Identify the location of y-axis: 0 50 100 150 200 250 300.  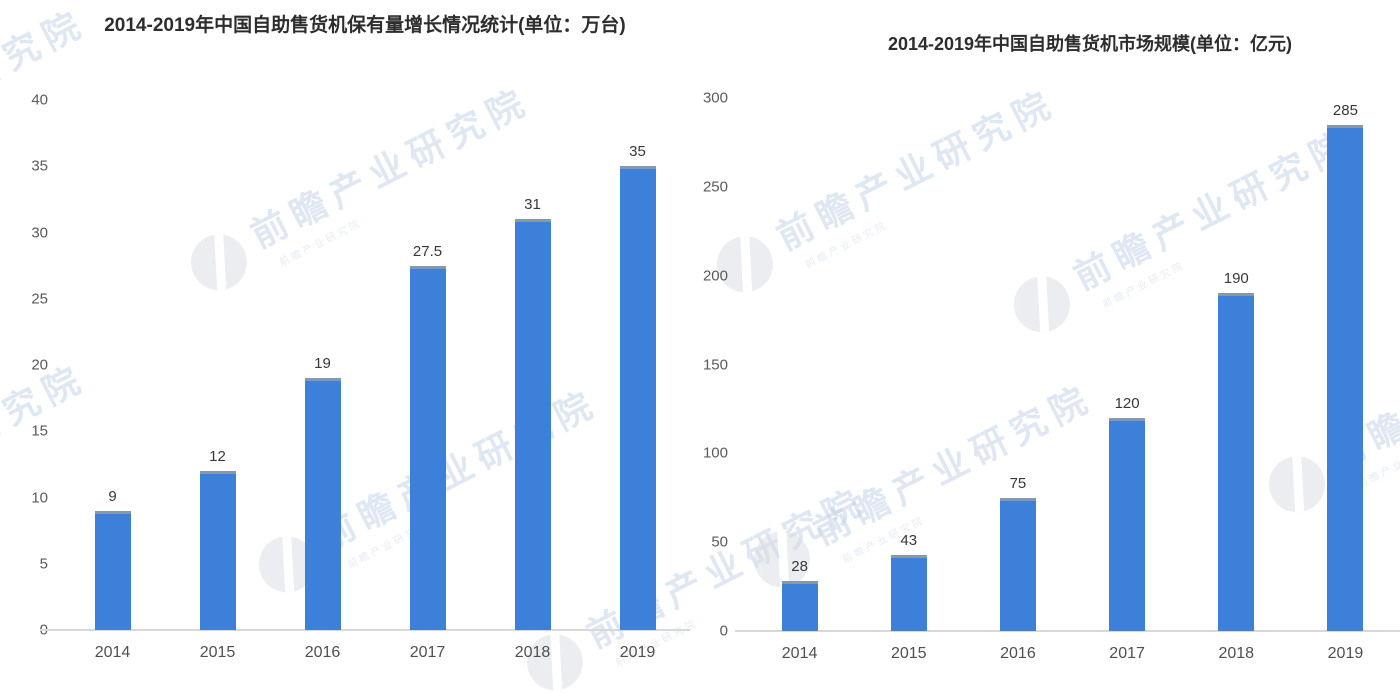
(704, 365).